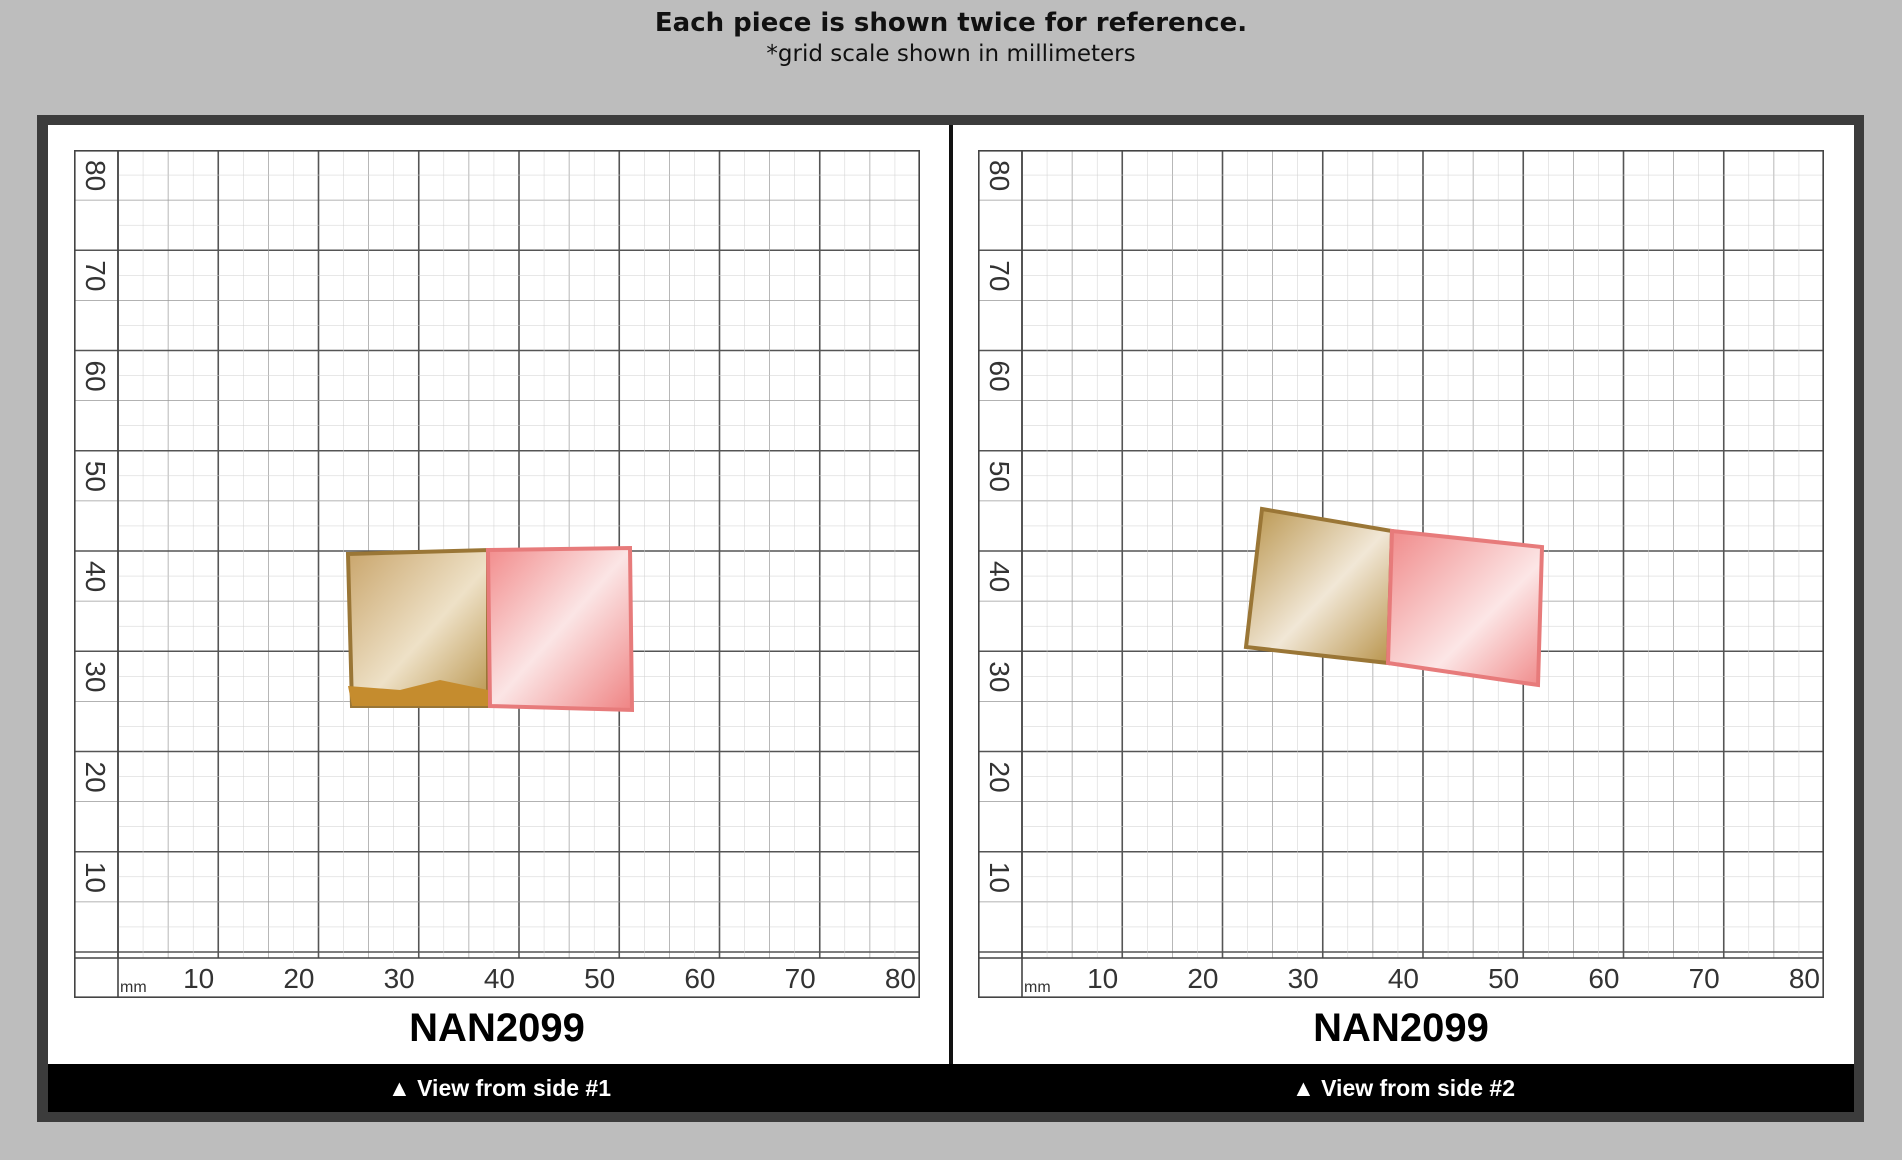 The width and height of the screenshot is (1902, 1160). I want to click on page-subtitle: *grid scale shown in millimeters, so click(951, 54).